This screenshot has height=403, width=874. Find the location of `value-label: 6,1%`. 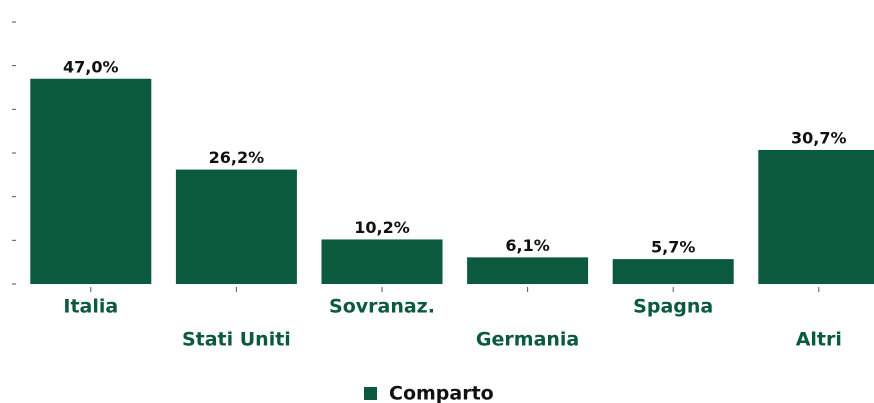

value-label: 6,1% is located at coordinates (527, 245).